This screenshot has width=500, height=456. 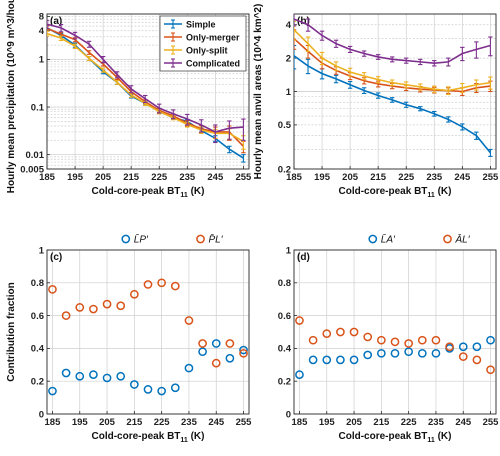 I want to click on y-tick-label: 0.8, so click(x=37, y=283).